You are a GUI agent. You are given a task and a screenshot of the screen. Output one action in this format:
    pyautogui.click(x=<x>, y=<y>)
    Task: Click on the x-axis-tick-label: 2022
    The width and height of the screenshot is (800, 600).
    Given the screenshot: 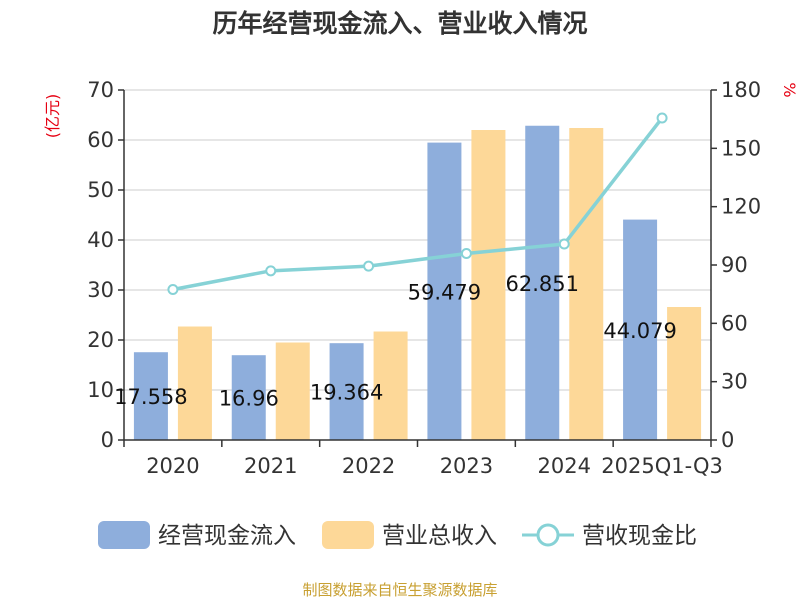 What is the action you would take?
    pyautogui.click(x=368, y=466)
    